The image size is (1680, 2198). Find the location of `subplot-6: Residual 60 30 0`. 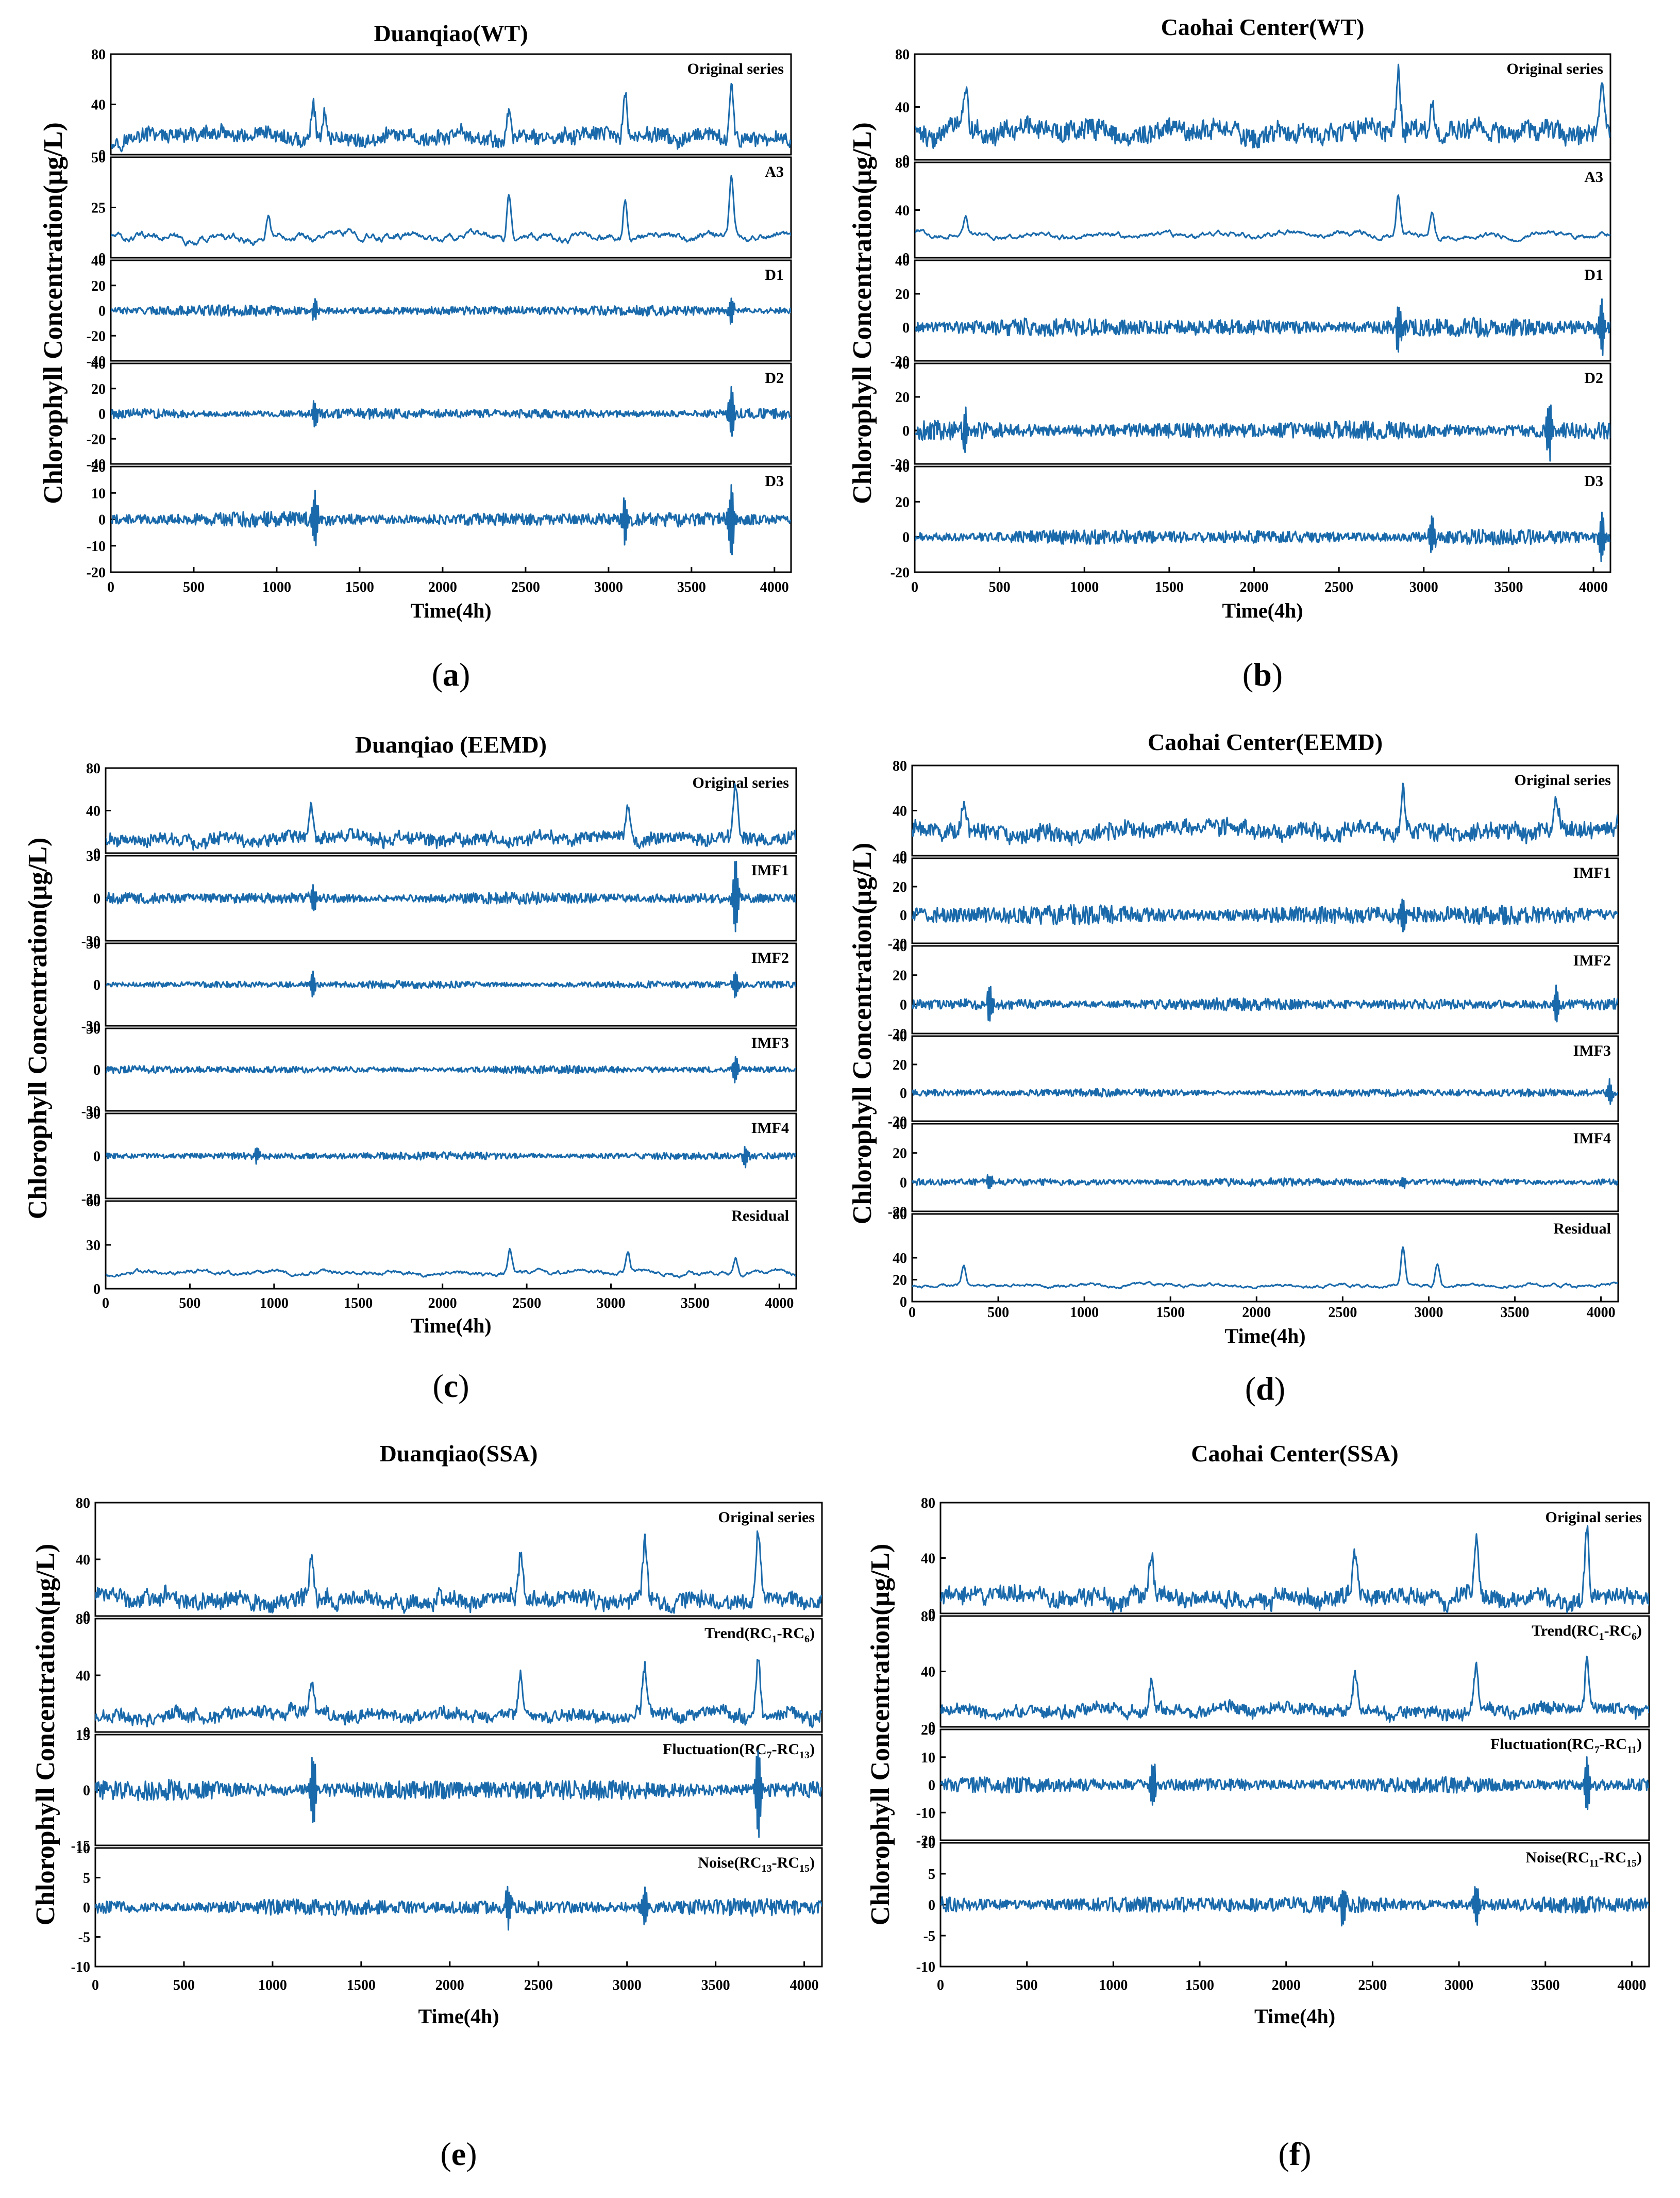

subplot-6: Residual 60 30 0 is located at coordinates (441, 1246).